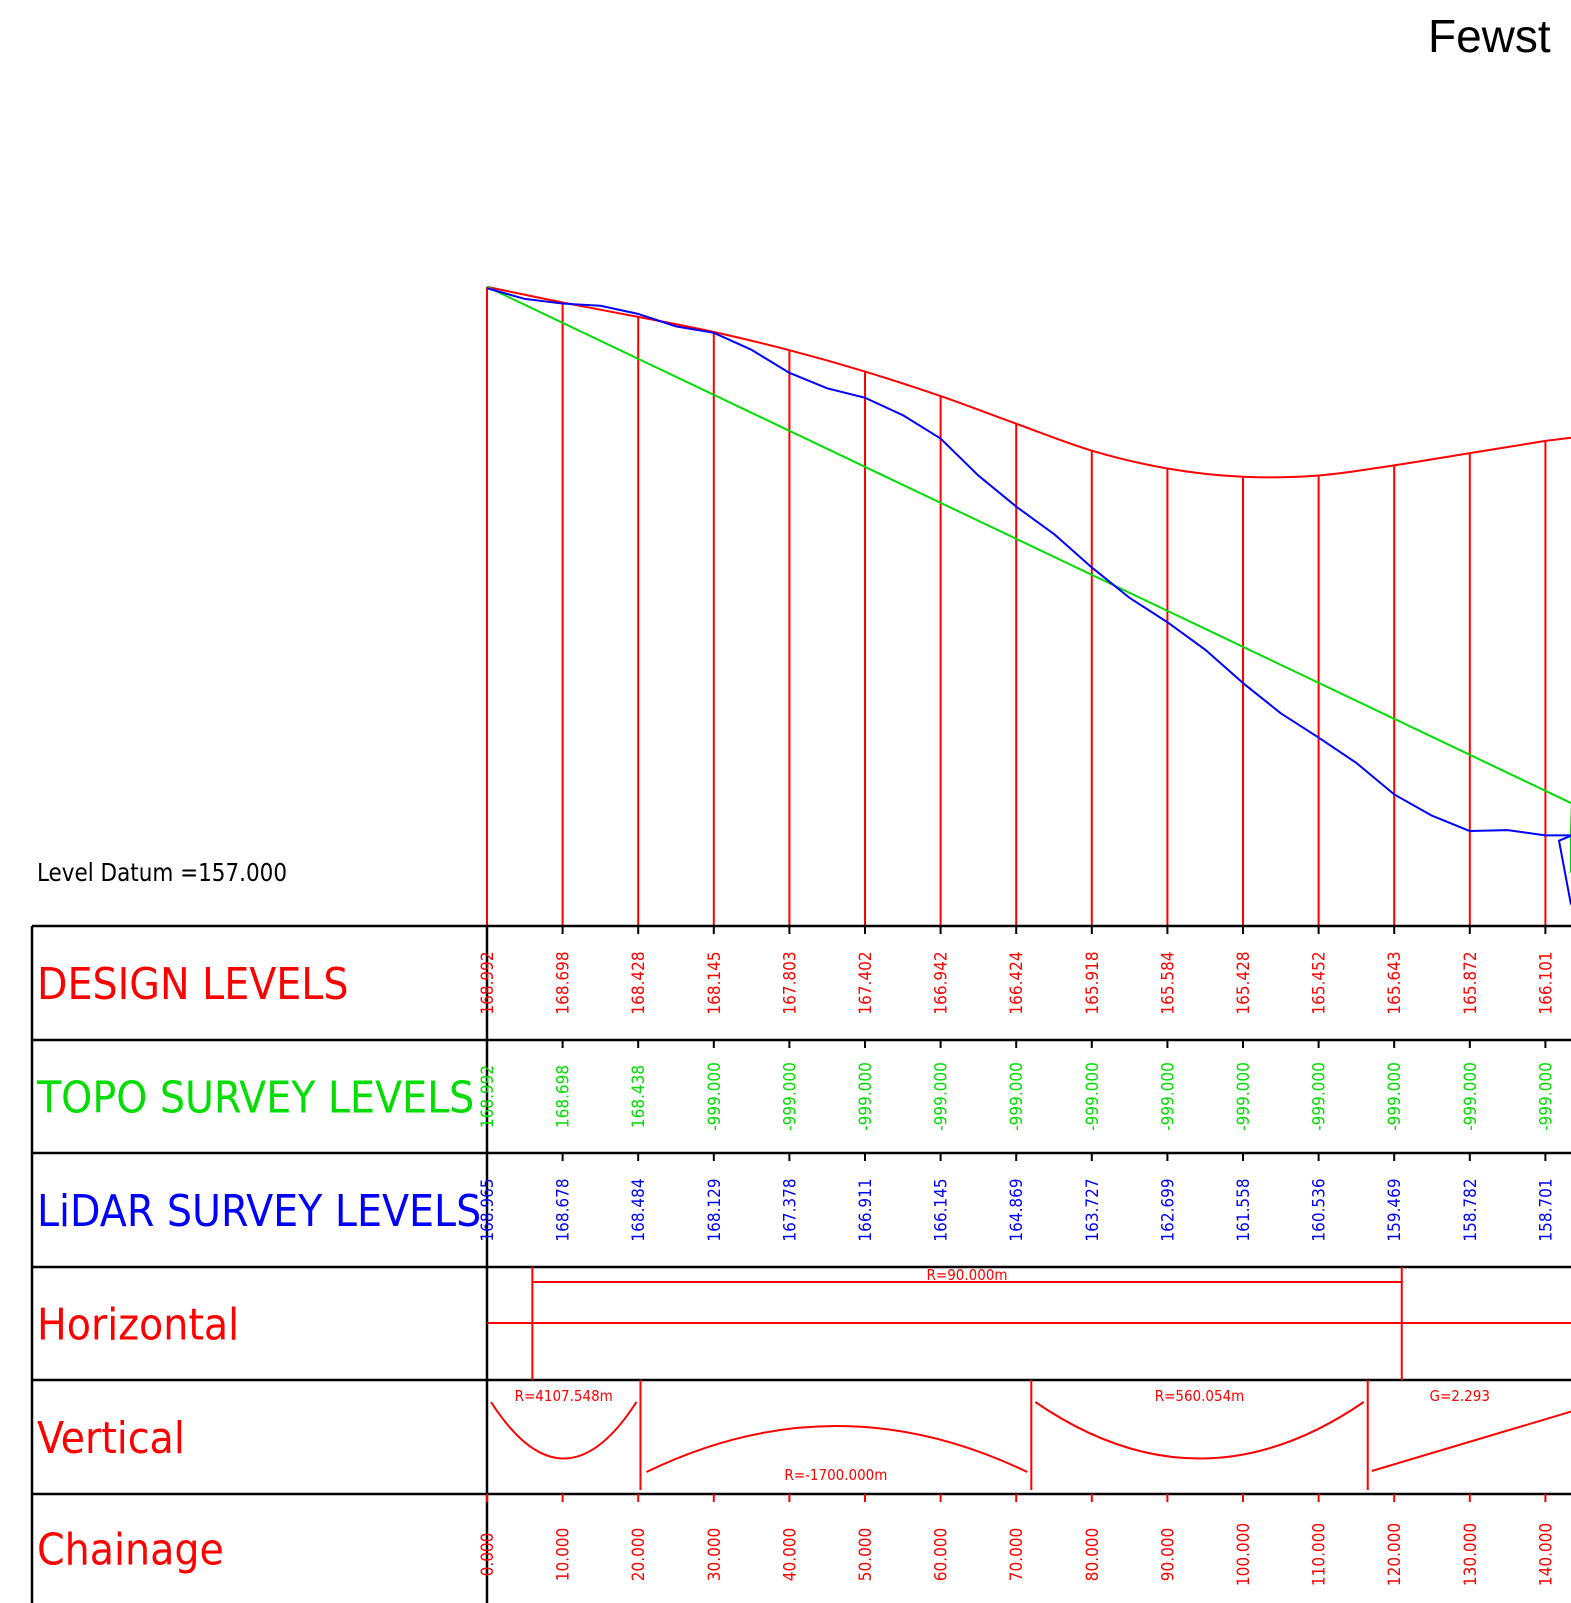 The height and width of the screenshot is (1603, 1571). Describe the element at coordinates (942, 982) in the screenshot. I see `design-level-value: 166.942` at that location.